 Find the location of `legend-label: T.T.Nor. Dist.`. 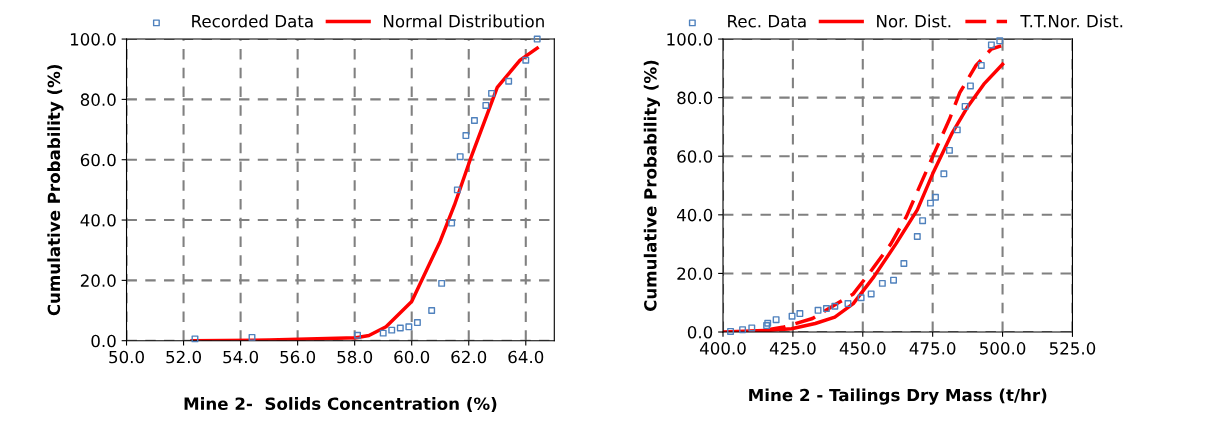

legend-label: T.T.Nor. Dist. is located at coordinates (1071, 21).